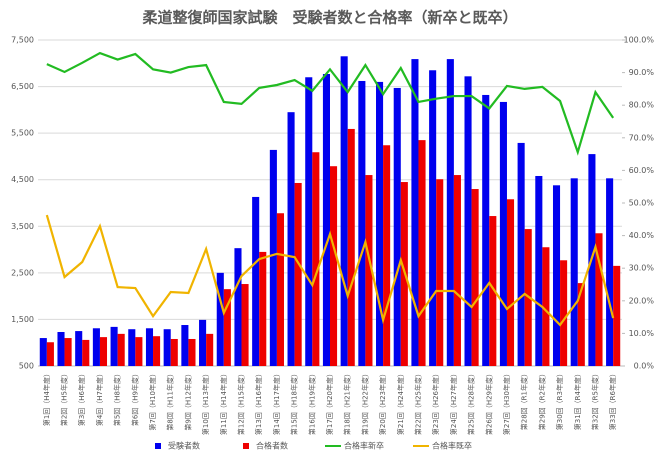 This screenshot has height=460, width=662. I want to click on y-tick-label: 500, so click(26, 366).